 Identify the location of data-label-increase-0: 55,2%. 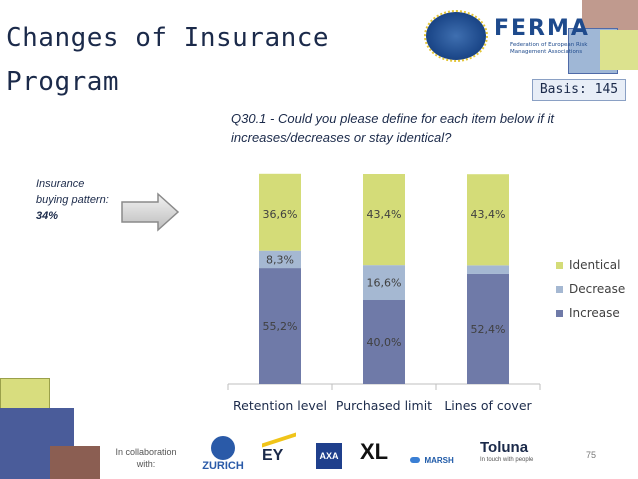
(280, 326).